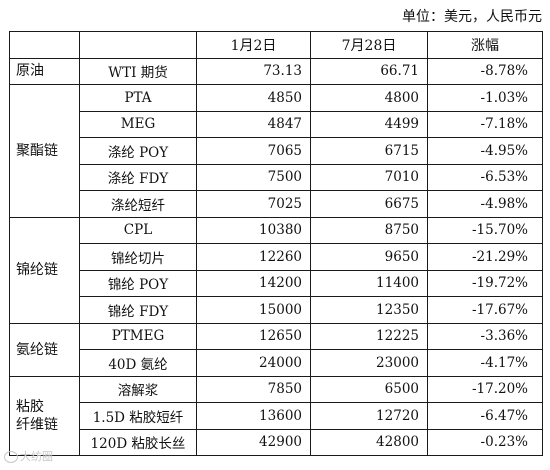 Image resolution: width=550 pixels, height=470 pixels. I want to click on weibo-icon, so click(11, 457).